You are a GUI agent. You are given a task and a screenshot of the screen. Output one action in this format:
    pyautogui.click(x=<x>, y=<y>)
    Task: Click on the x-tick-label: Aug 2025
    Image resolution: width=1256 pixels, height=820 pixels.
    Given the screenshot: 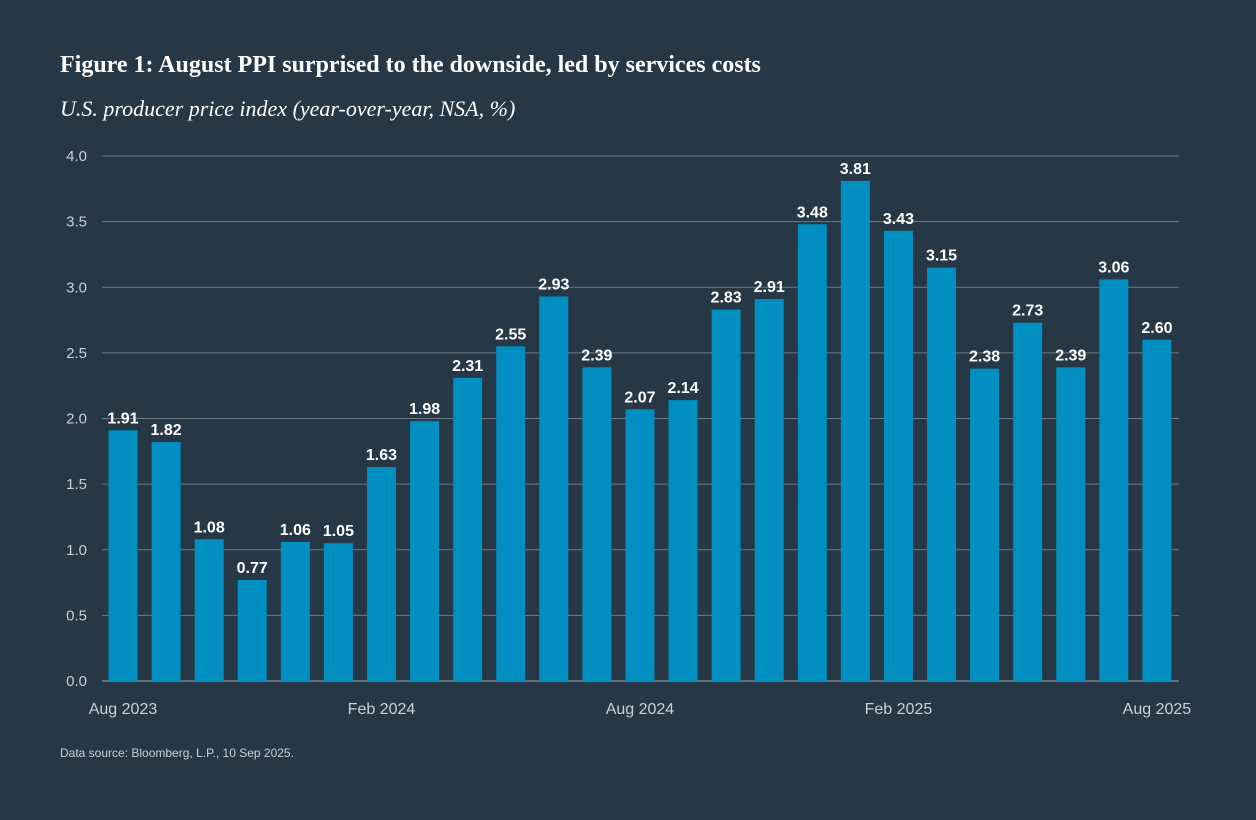 What is the action you would take?
    pyautogui.click(x=1157, y=709)
    